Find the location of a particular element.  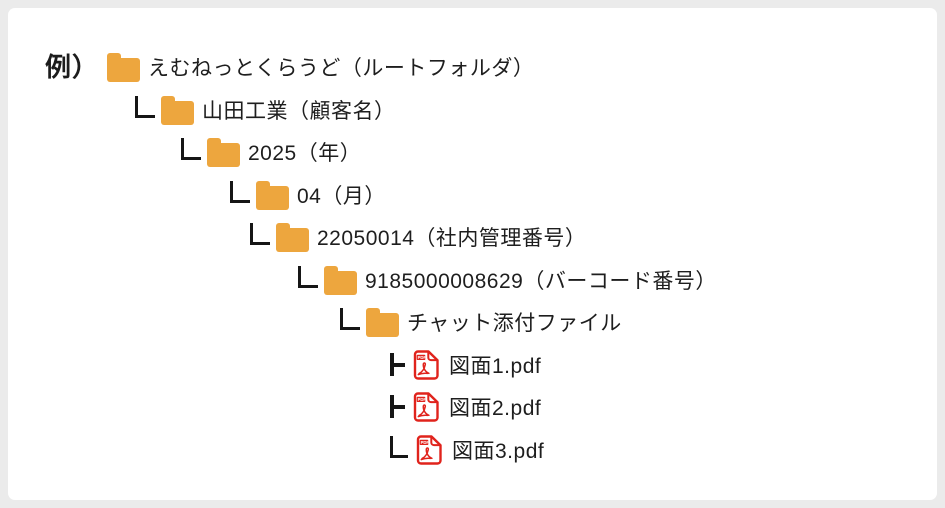

folder-label: 04（月） is located at coordinates (341, 196).